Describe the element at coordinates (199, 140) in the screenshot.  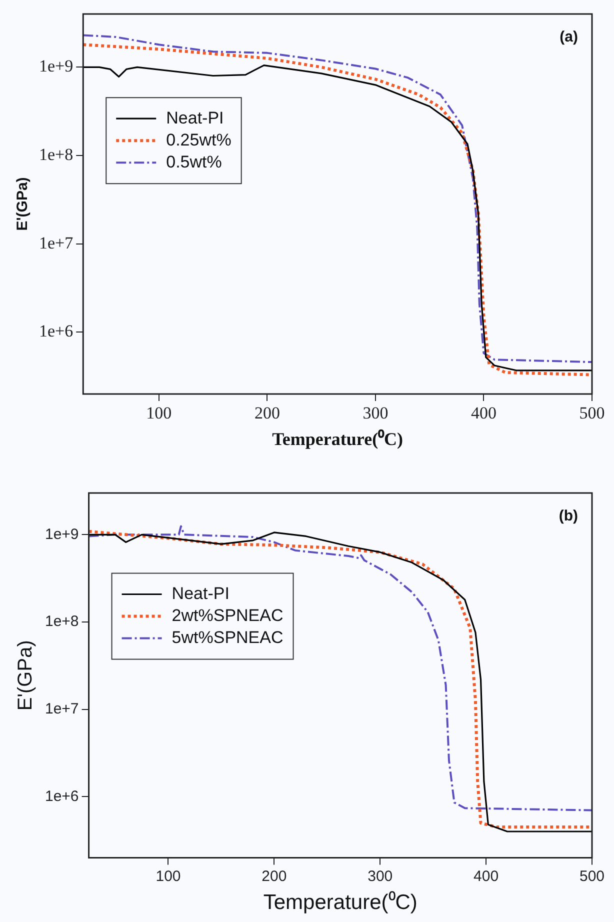
I see `legend-label: 0.25wt%` at that location.